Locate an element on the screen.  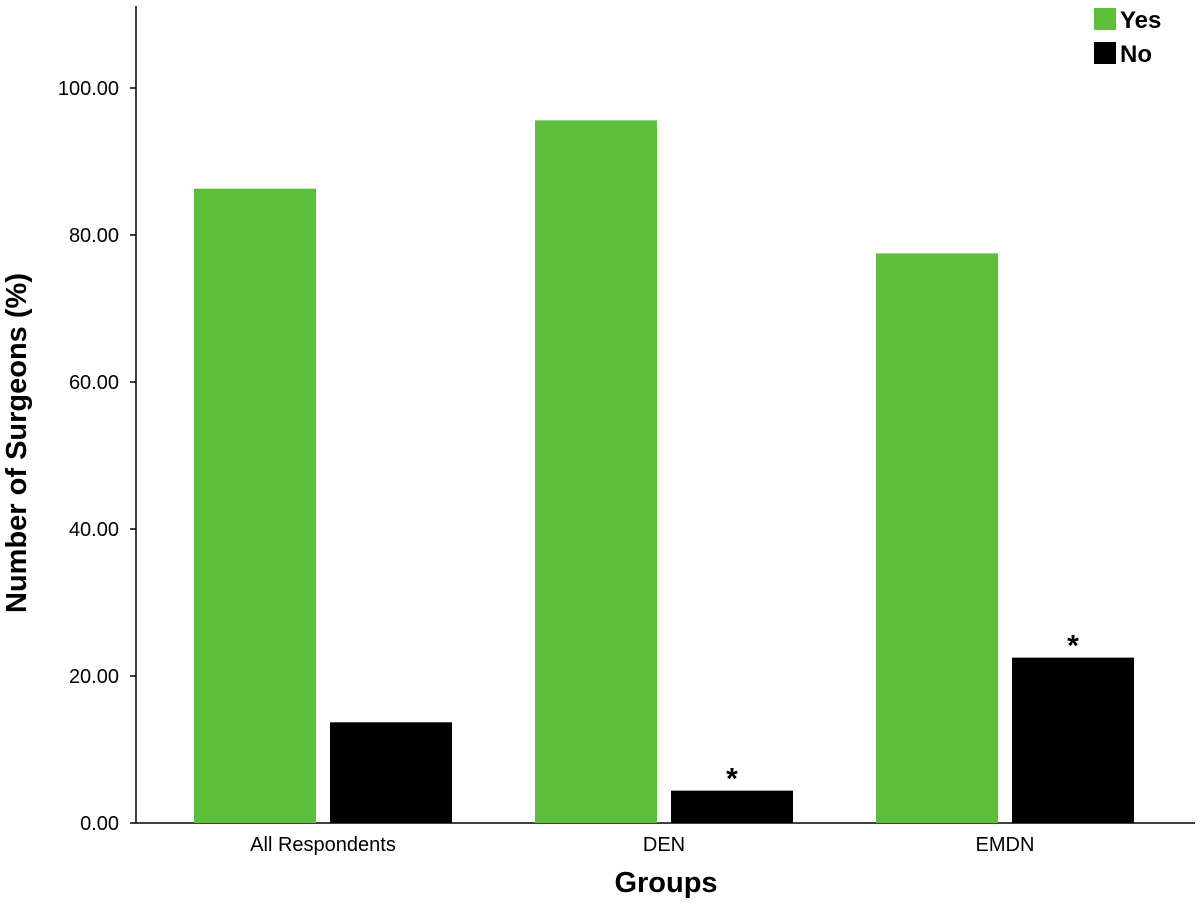
x-tick-label: DEN is located at coordinates (664, 845).